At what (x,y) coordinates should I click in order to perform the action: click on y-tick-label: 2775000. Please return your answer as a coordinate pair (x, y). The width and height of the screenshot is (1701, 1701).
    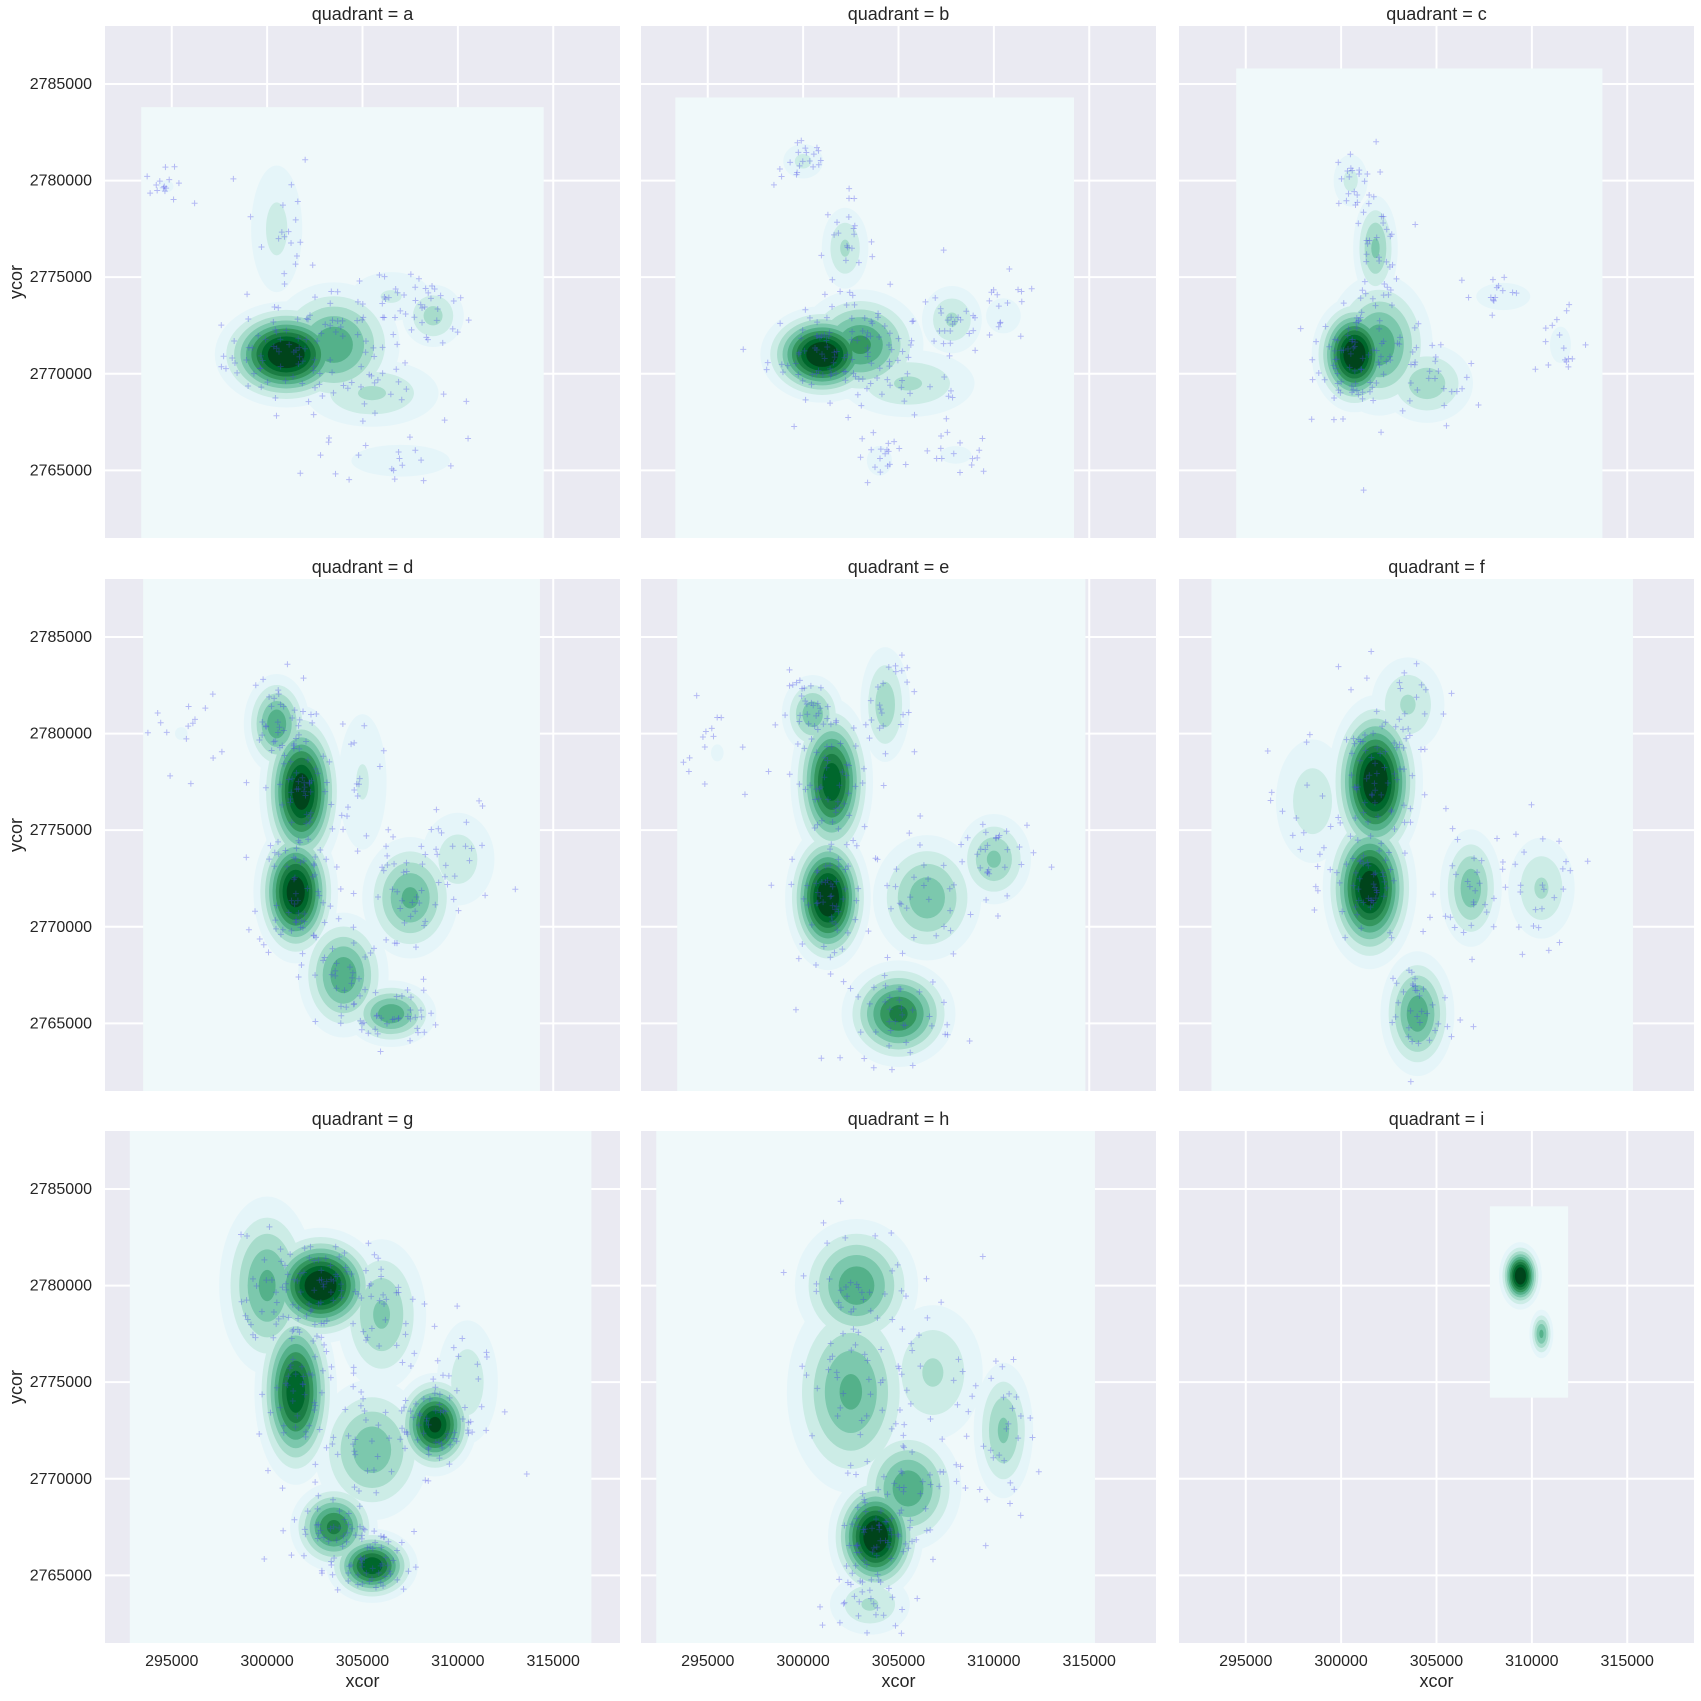
    Looking at the image, I should click on (61, 277).